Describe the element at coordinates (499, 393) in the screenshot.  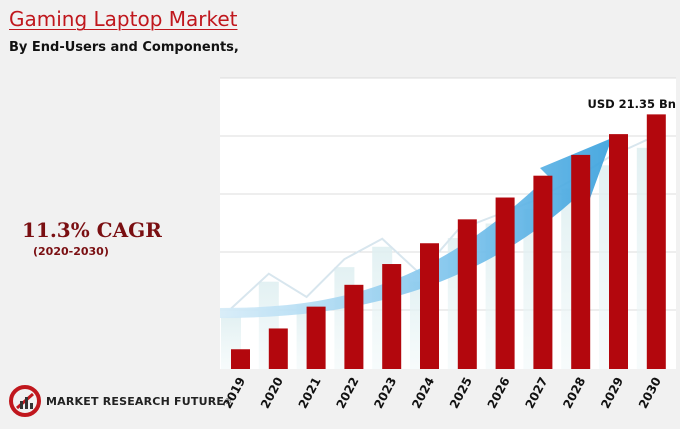
I see `x-tick-label: 2026` at that location.